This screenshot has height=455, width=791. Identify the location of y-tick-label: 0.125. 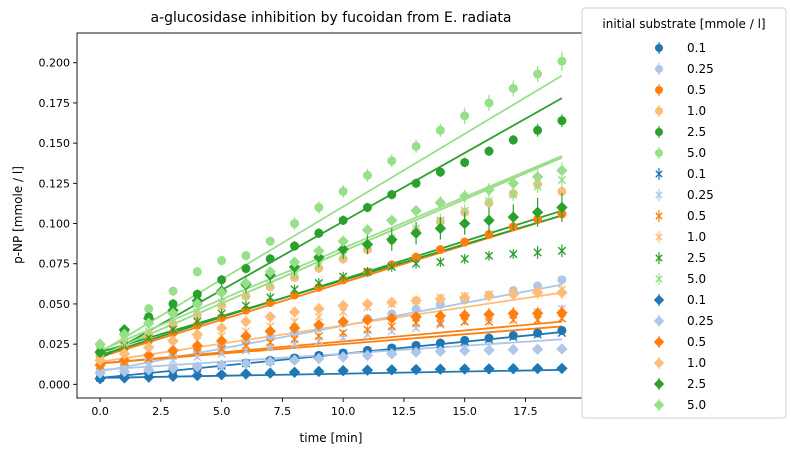
(55, 183).